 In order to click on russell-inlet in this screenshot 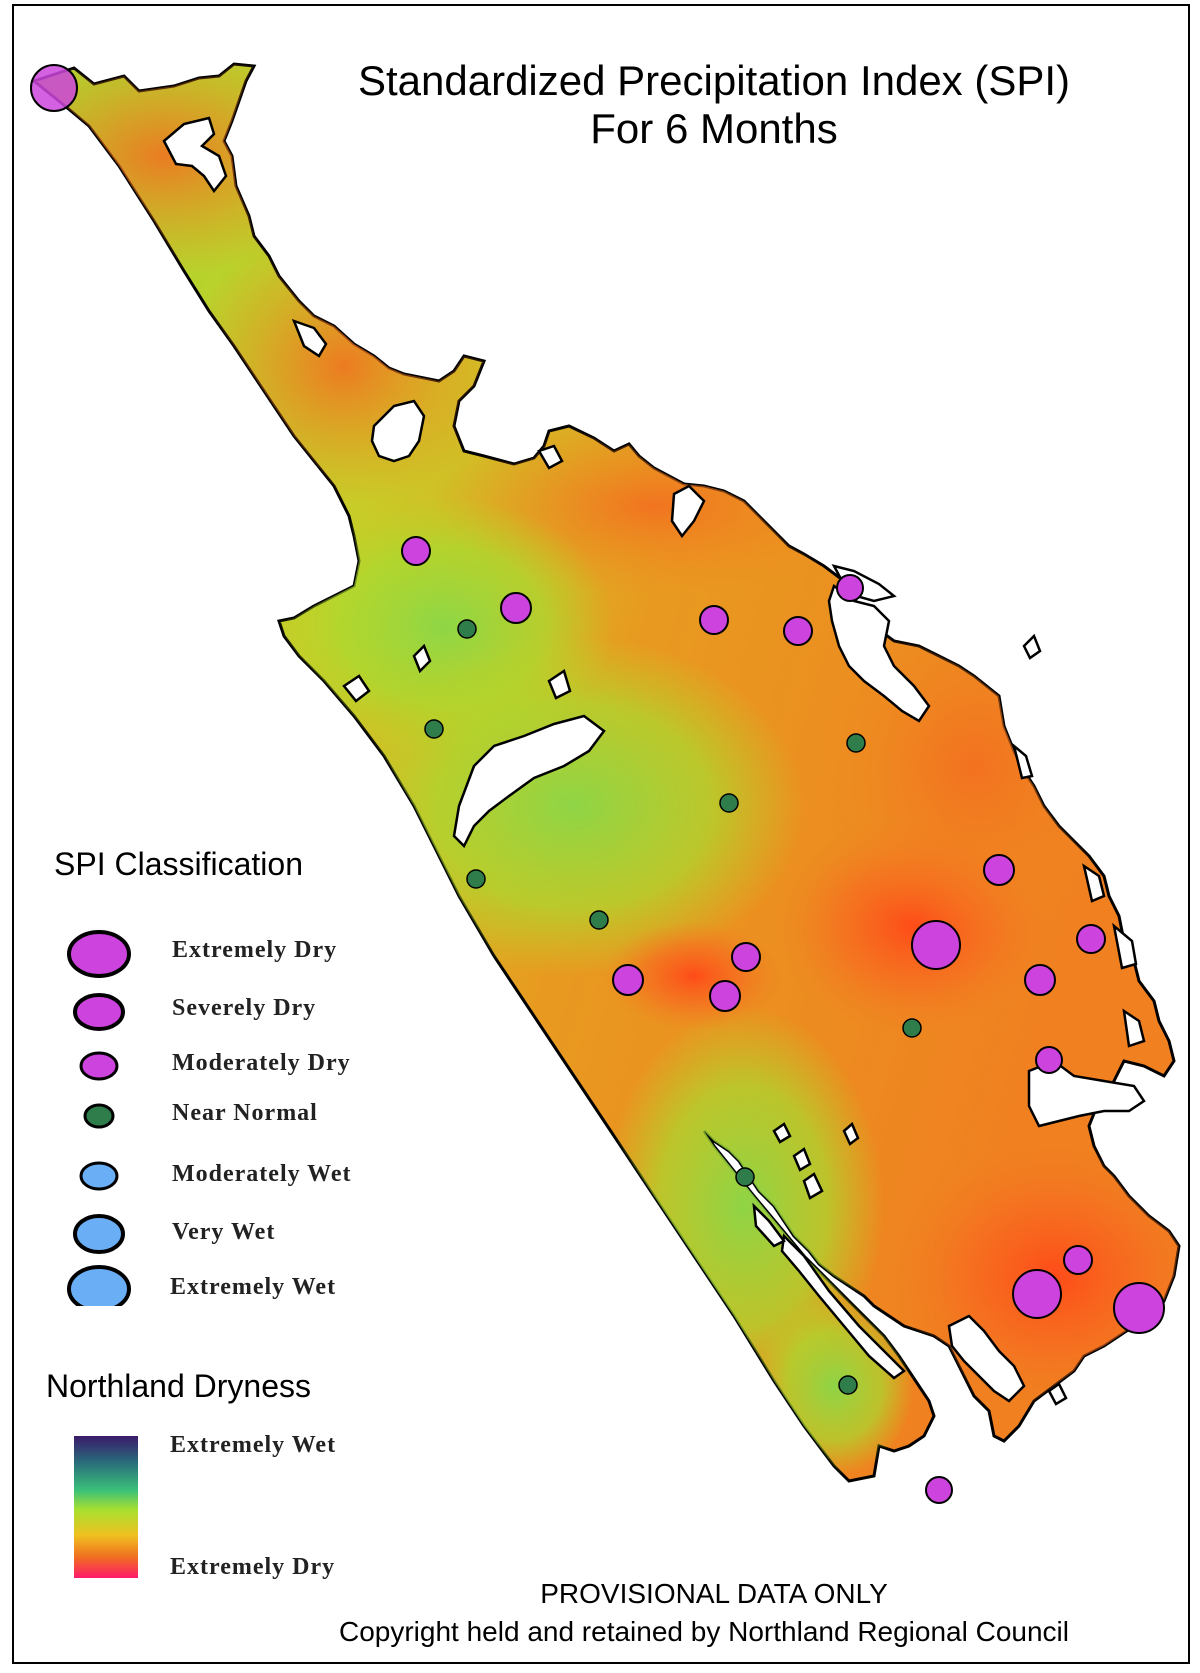, I will do `click(1022, 761)`.